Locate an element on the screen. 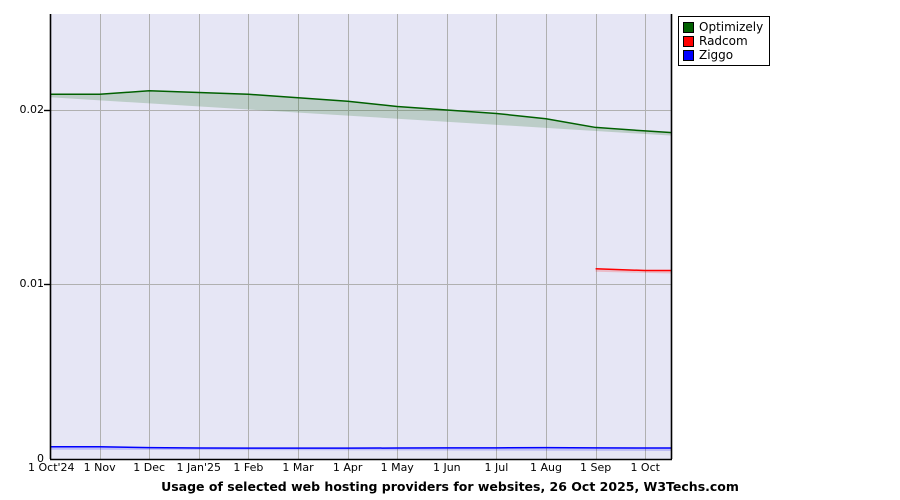 This screenshot has height=500, width=900. legend-swatch-radcom is located at coordinates (688, 41).